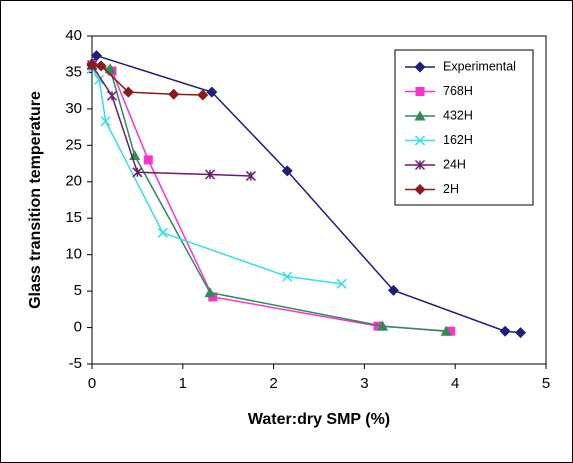  I want to click on x-tick-label: 1, so click(183, 383).